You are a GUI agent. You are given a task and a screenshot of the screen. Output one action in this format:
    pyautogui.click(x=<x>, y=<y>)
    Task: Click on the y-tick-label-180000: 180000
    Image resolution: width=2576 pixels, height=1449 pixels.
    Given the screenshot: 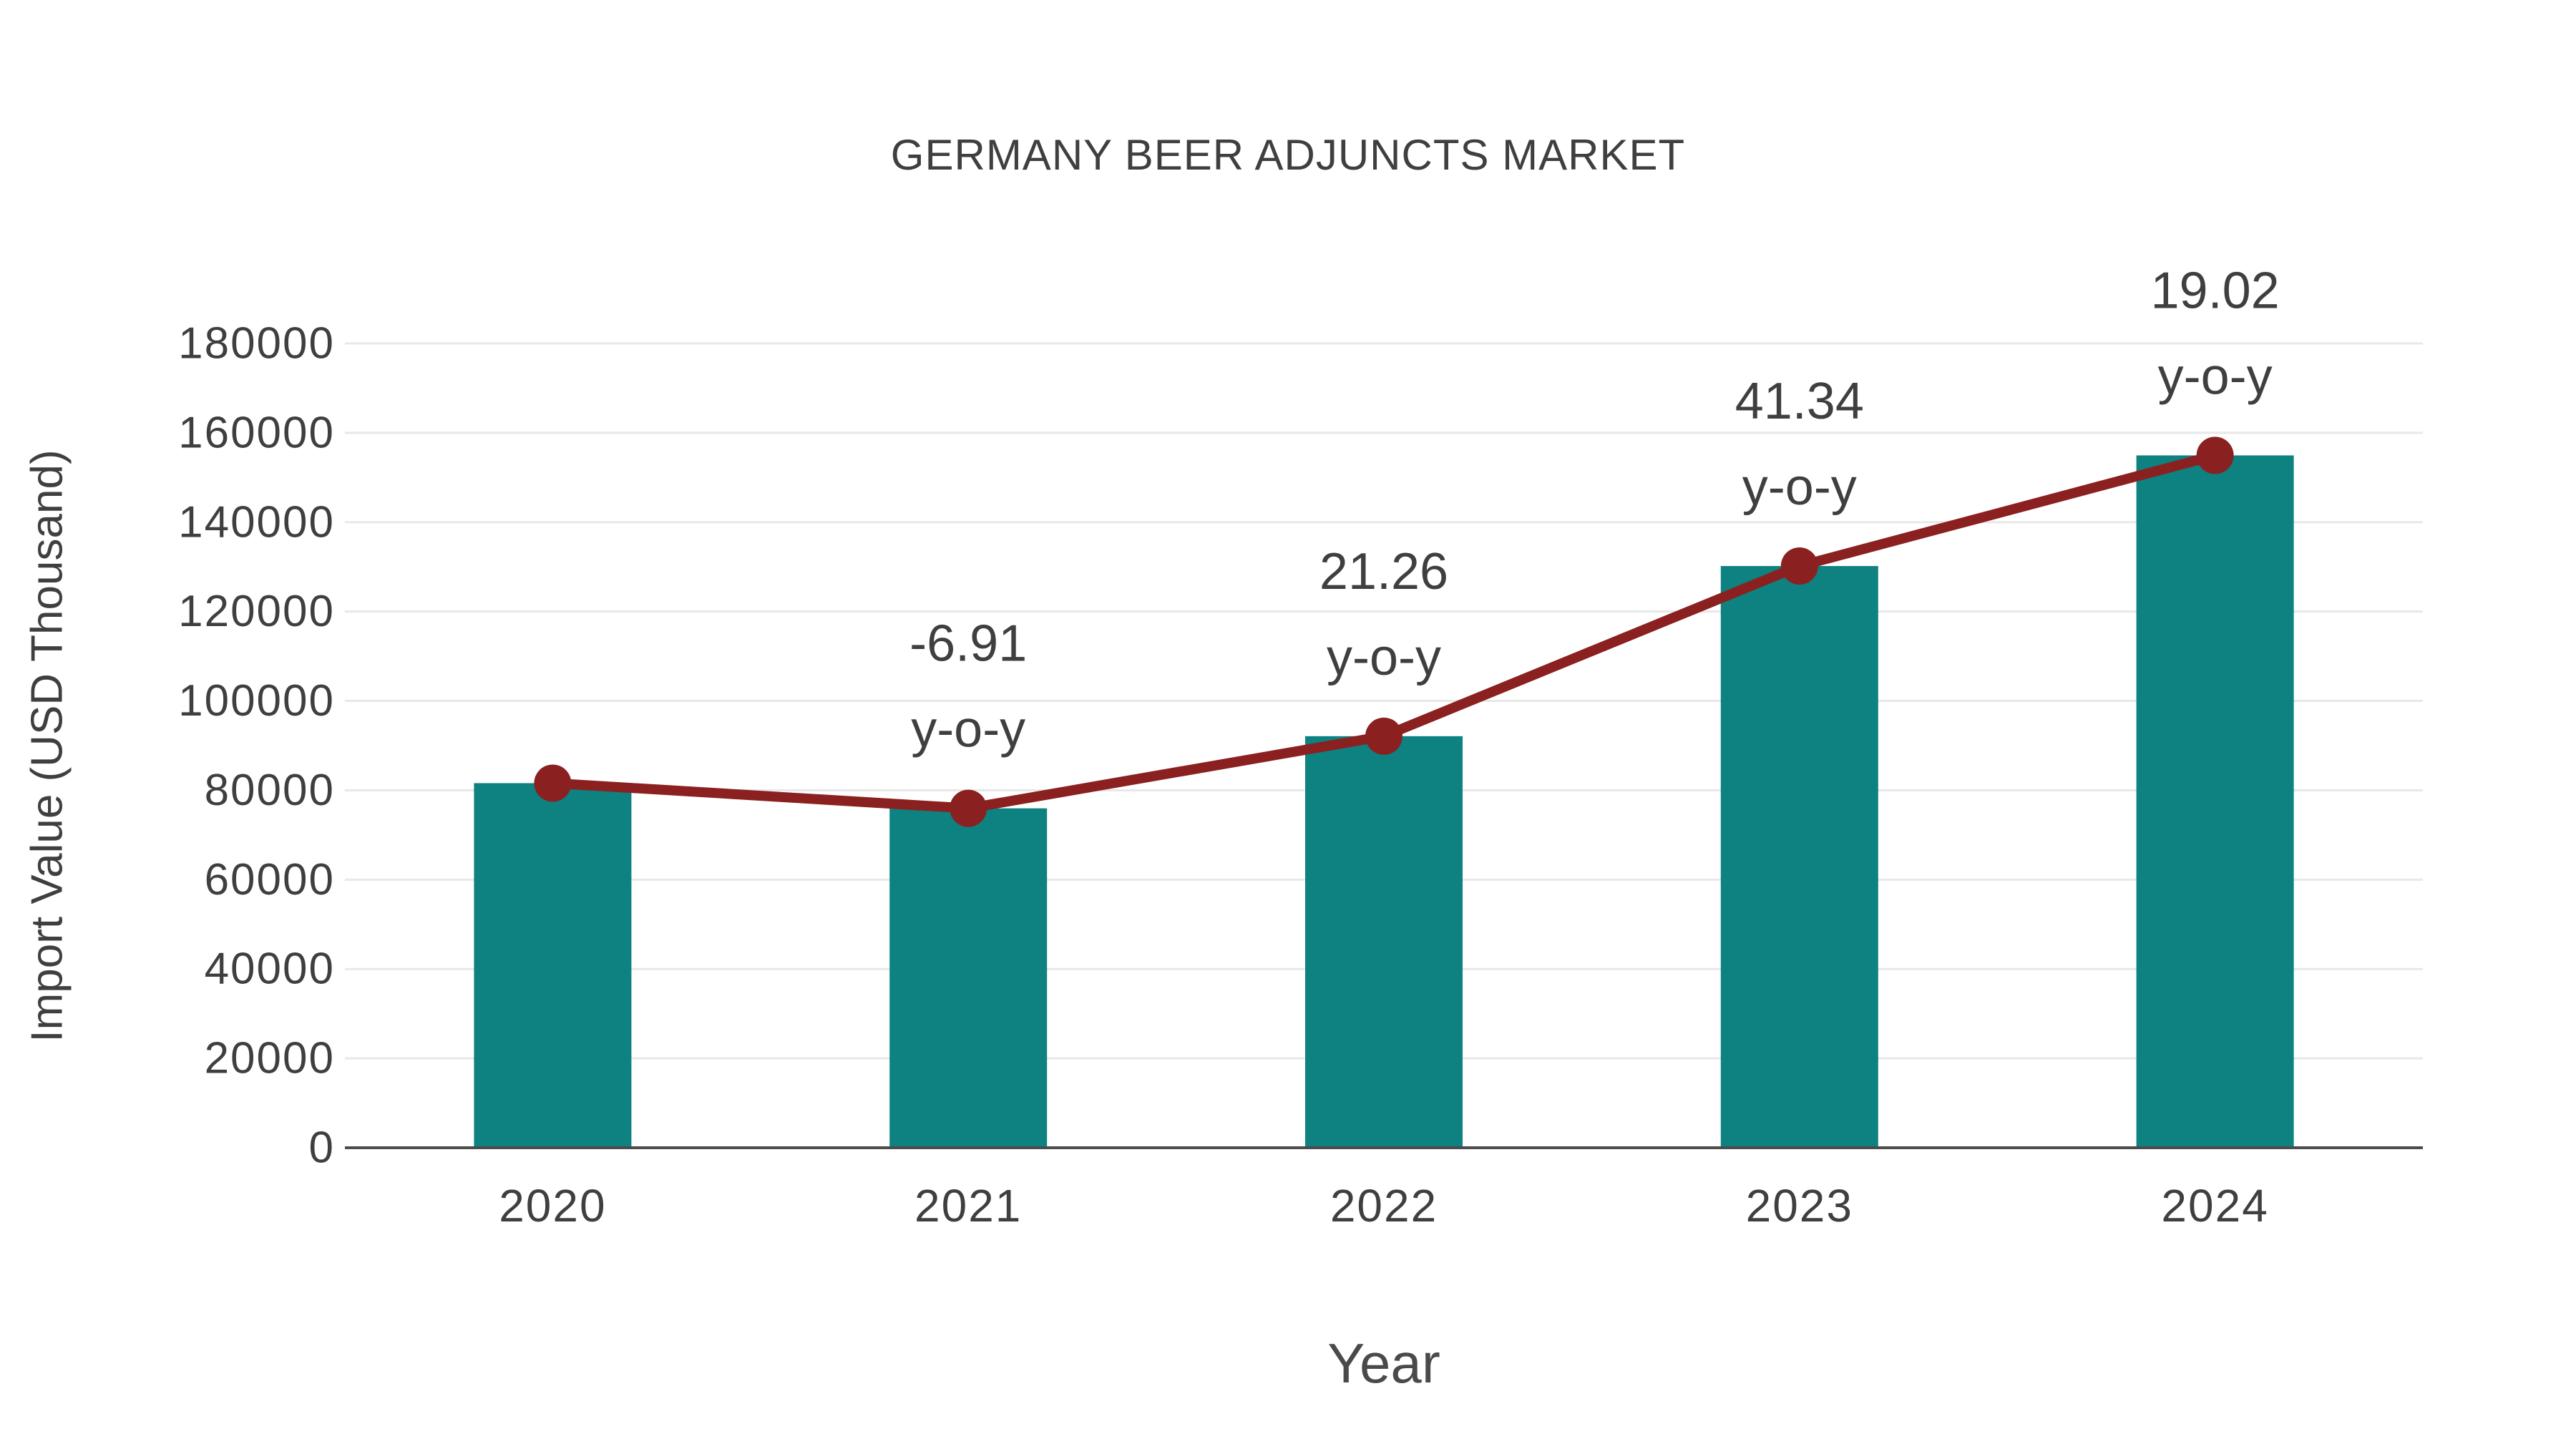 What is the action you would take?
    pyautogui.click(x=256, y=344)
    